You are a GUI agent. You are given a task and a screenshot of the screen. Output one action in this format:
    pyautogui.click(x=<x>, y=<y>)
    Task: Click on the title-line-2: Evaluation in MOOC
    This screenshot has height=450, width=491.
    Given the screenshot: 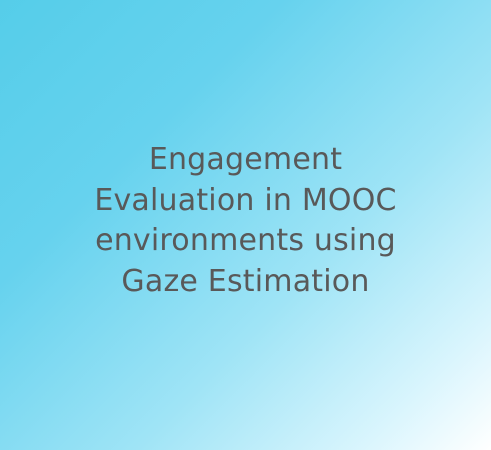 What is the action you would take?
    pyautogui.click(x=245, y=200)
    